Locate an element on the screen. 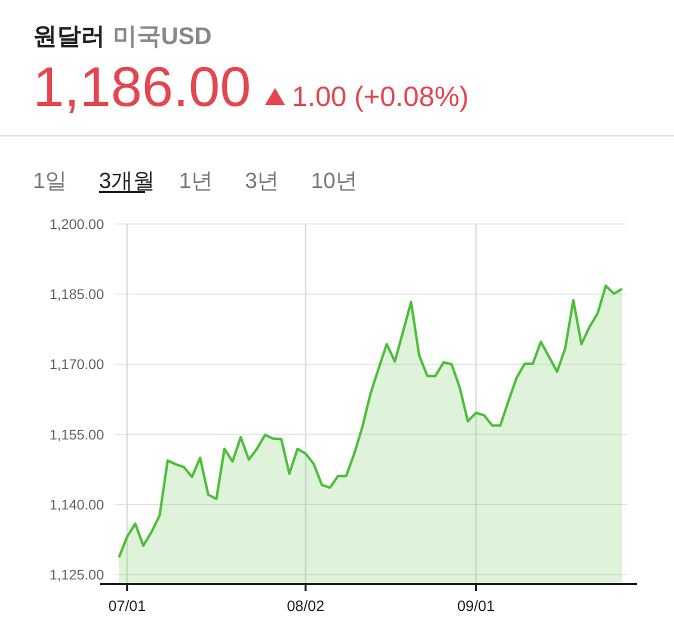  y-tick-label: 1,140.00 is located at coordinates (77, 504).